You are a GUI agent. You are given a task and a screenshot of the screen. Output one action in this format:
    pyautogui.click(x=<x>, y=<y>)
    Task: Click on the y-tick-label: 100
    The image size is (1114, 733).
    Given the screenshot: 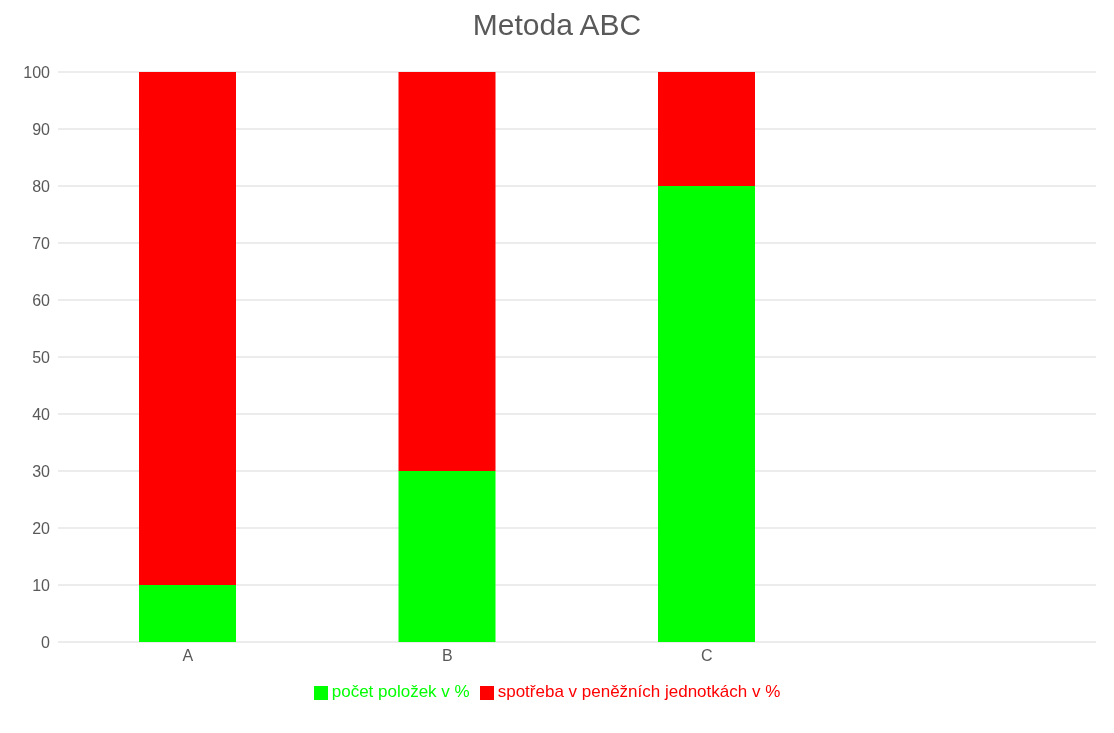 What is the action you would take?
    pyautogui.click(x=37, y=72)
    